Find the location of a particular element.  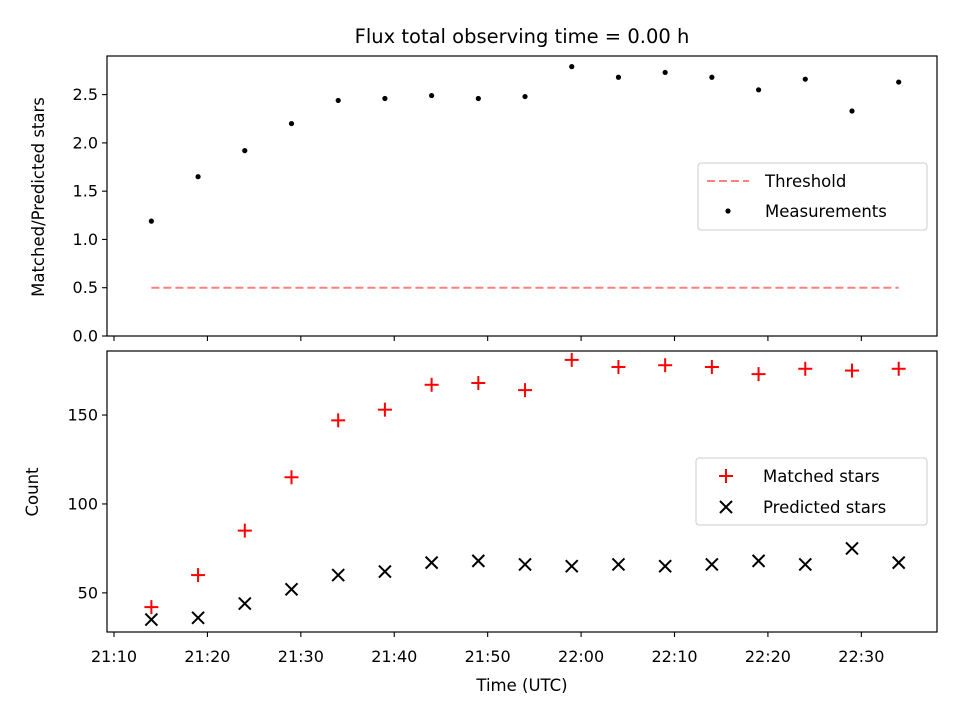

top-y-tick-label: 0.5 is located at coordinates (85, 287).